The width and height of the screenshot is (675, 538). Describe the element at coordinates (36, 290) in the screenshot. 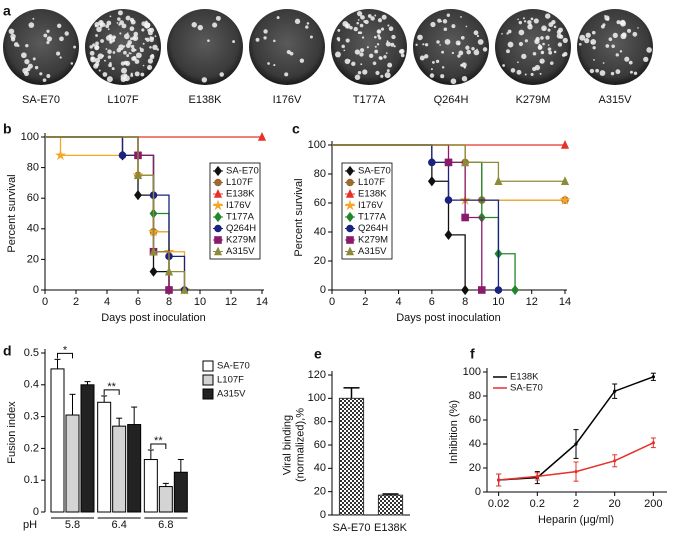

I see `y-tick-label: 0` at that location.